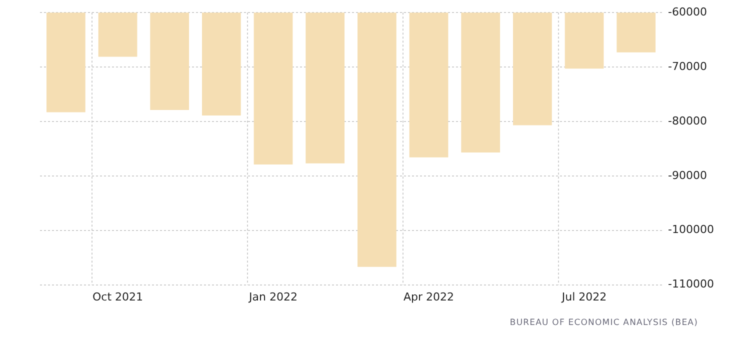 The height and width of the screenshot is (348, 730). Describe the element at coordinates (583, 297) in the screenshot. I see `x-tick-label: Jul 2022` at that location.